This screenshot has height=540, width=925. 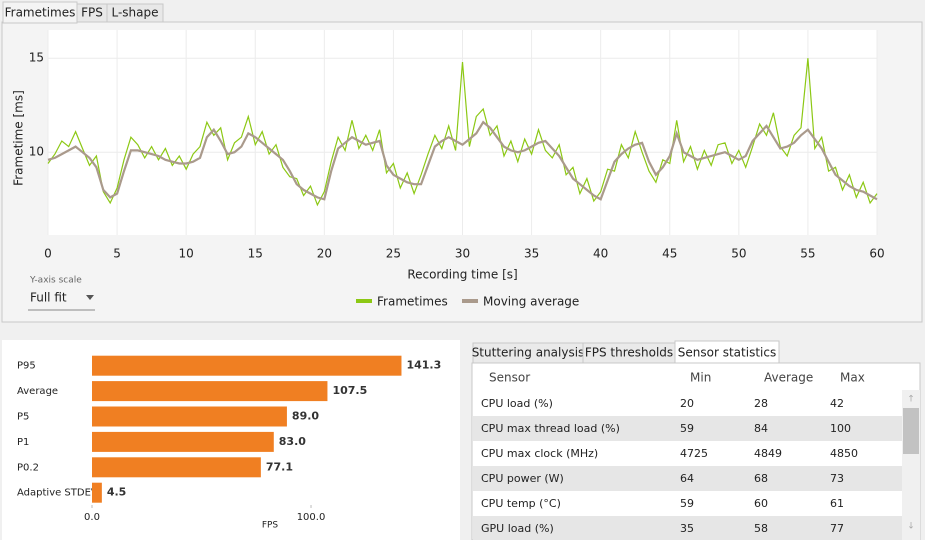 What do you see at coordinates (462, 160) in the screenshot?
I see `series-line` at bounding box center [462, 160].